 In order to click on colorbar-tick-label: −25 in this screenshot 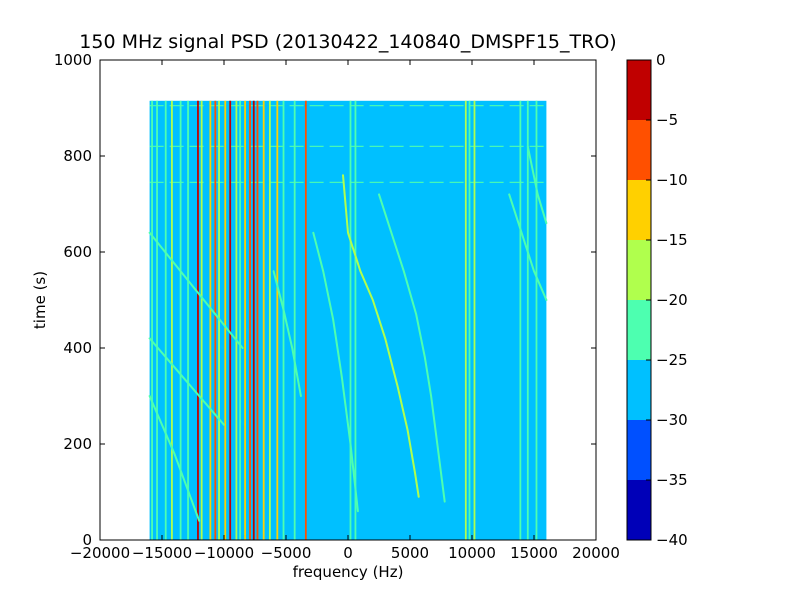, I will do `click(672, 360)`.